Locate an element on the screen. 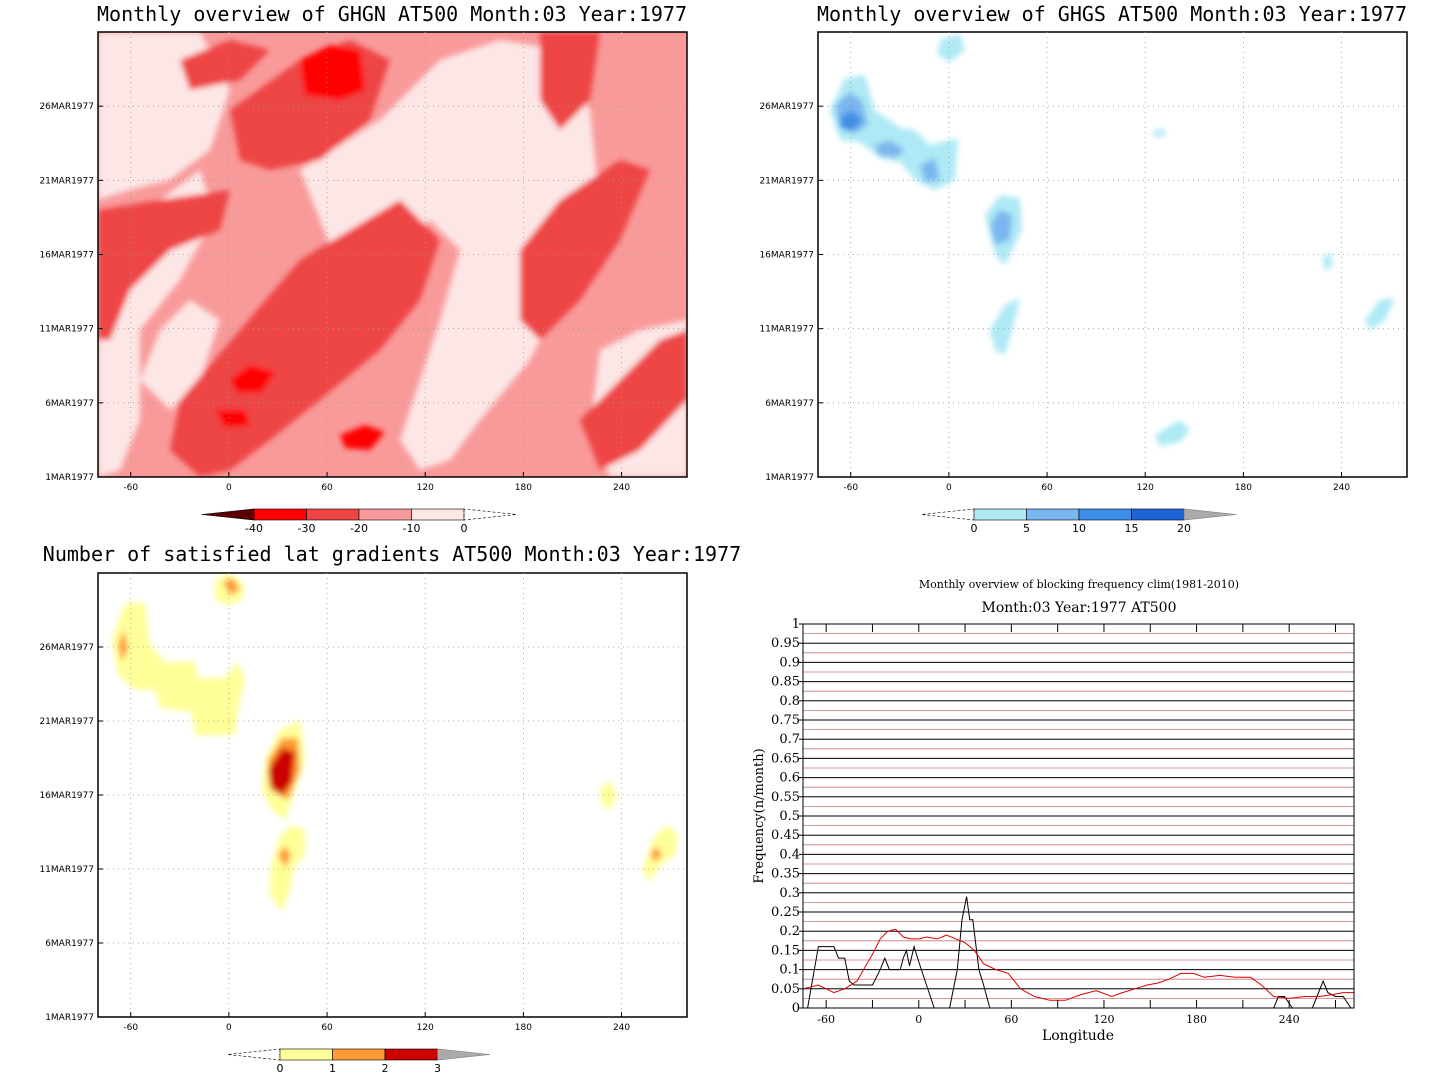 This screenshot has height=1091, width=1440. ghgs-xtick-label: 180 is located at coordinates (1243, 488).